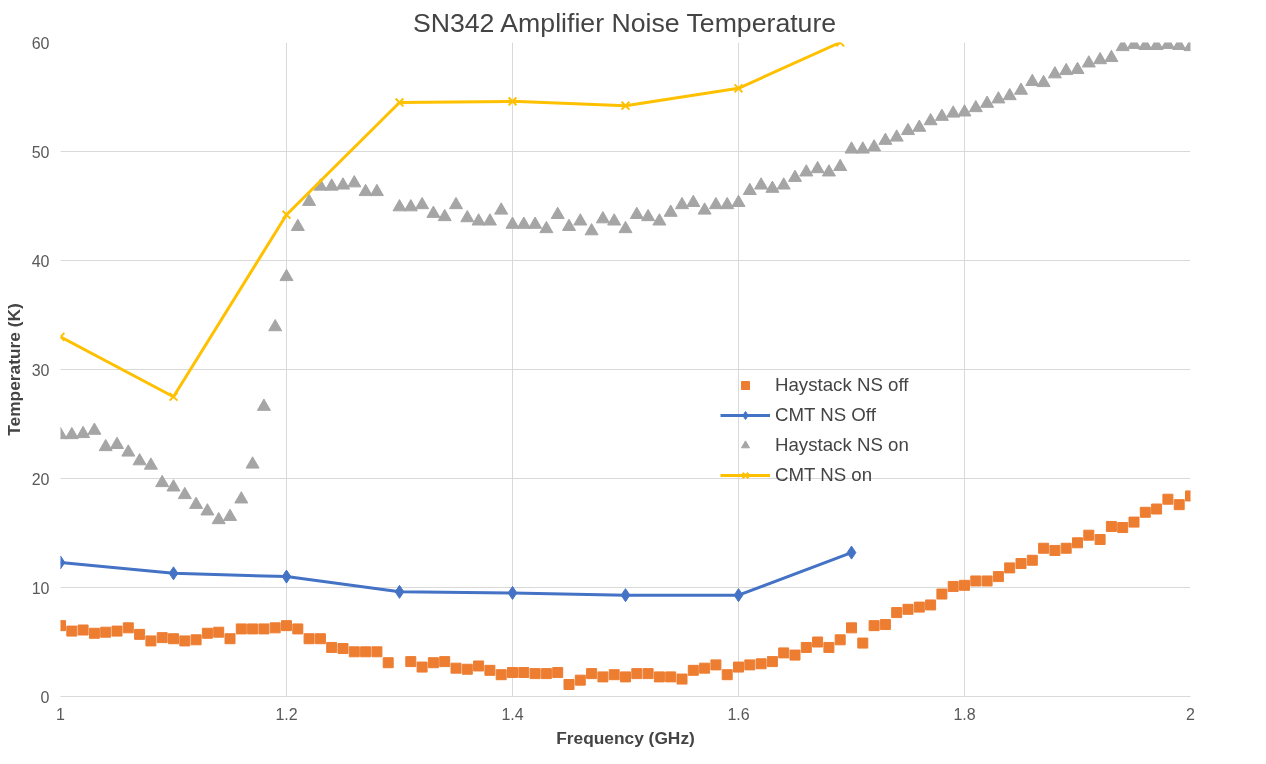 Image resolution: width=1266 pixels, height=764 pixels. Describe the element at coordinates (842, 445) in the screenshot. I see `legend-label: Haystack NS on` at that location.